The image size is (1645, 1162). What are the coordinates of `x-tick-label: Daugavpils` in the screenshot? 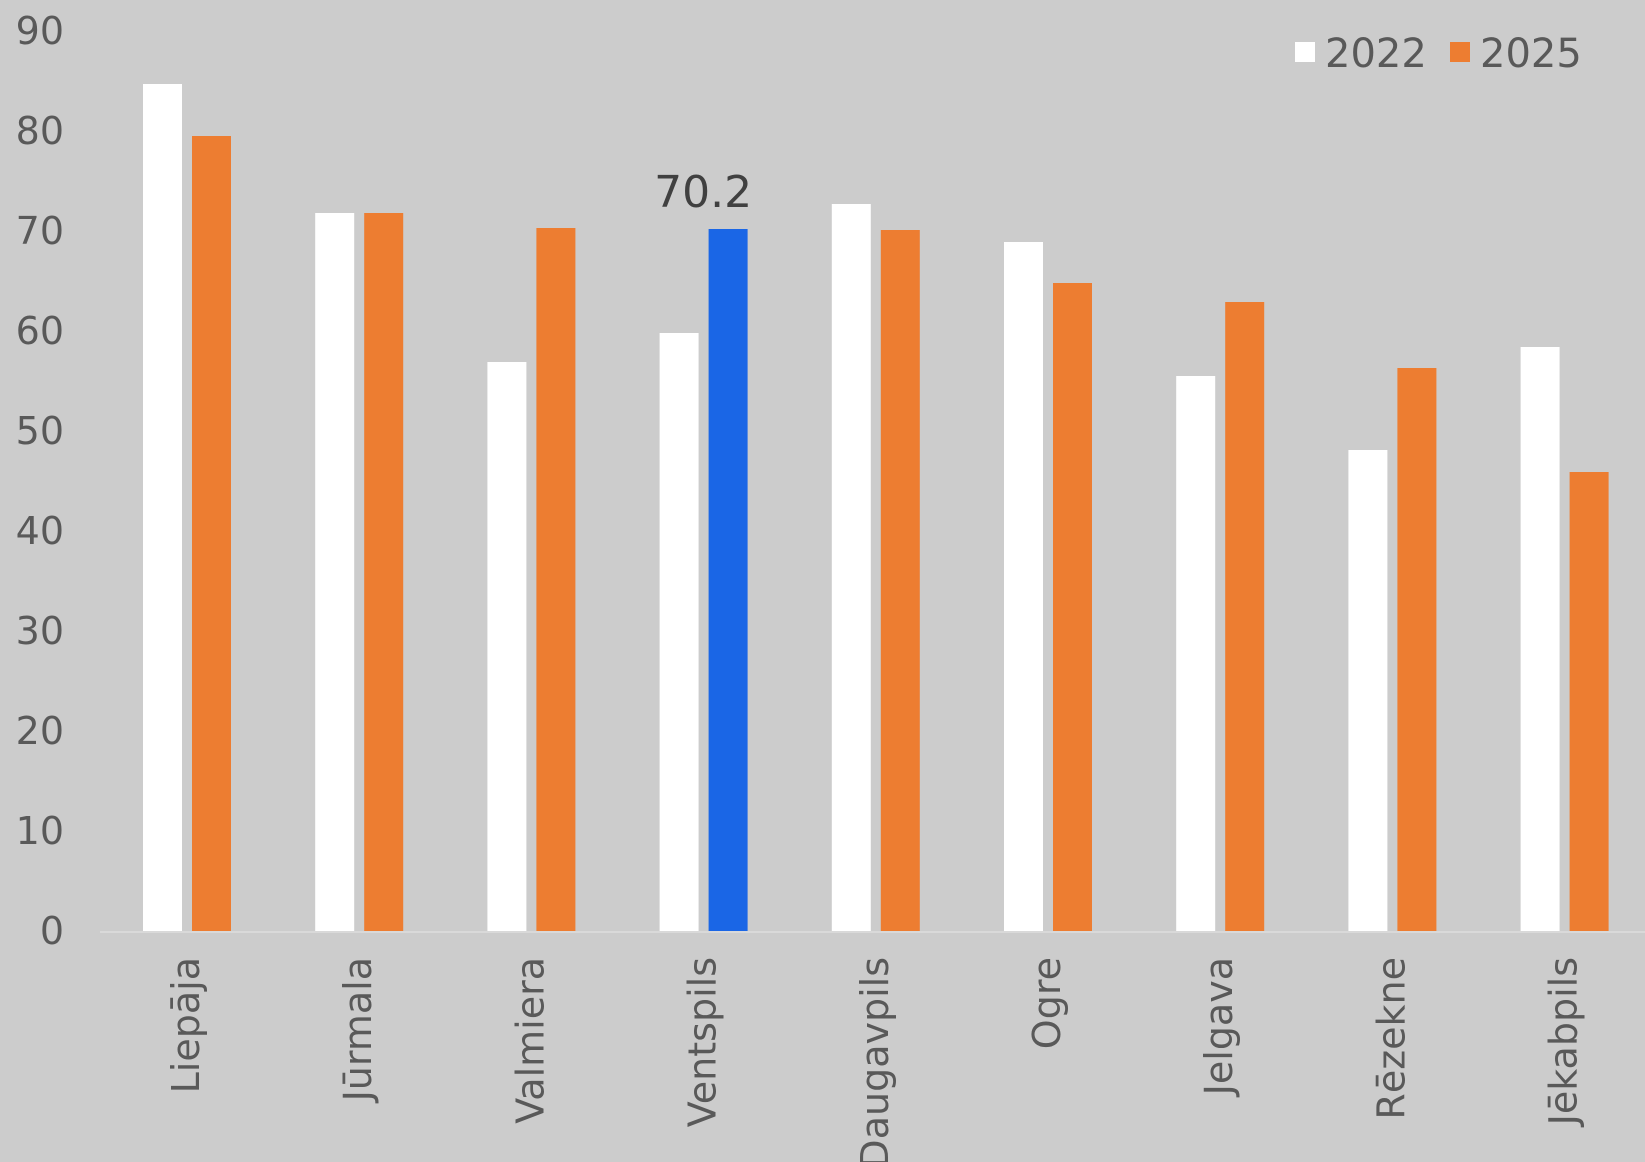 It's located at (875, 1059).